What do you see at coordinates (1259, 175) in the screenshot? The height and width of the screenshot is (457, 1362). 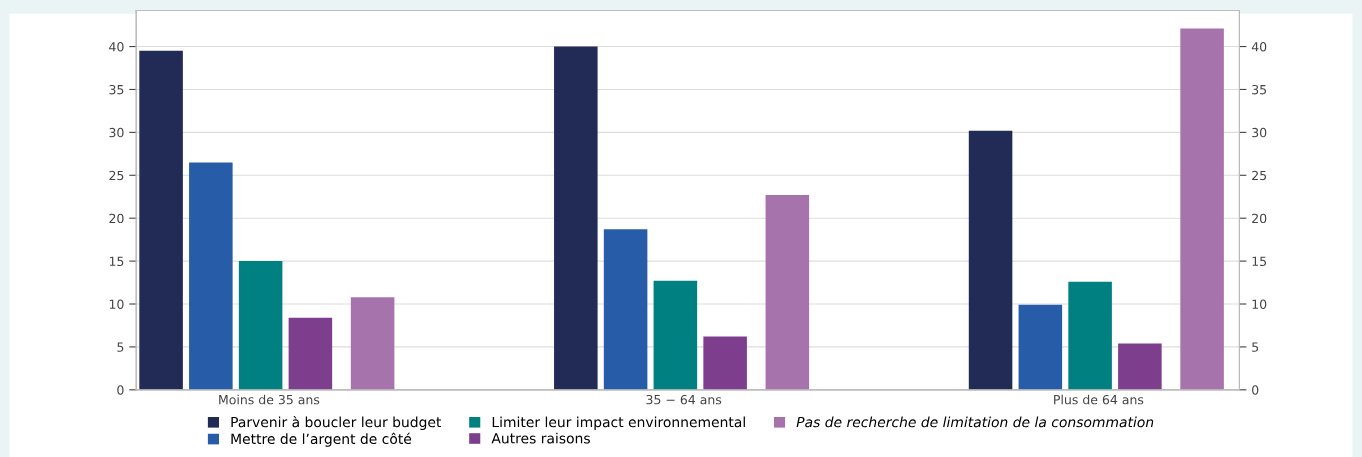 I see `y2-tick-label: 25` at bounding box center [1259, 175].